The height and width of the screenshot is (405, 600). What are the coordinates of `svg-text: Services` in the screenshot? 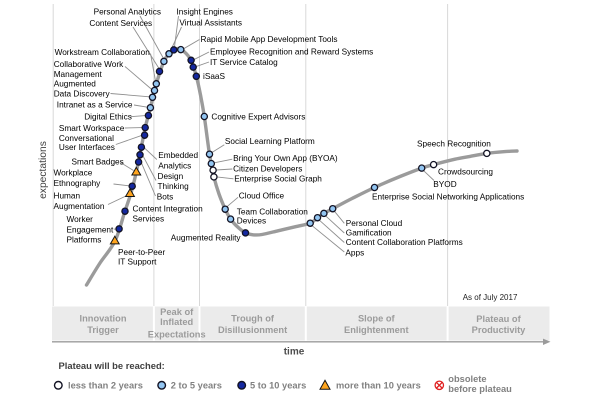 It's located at (149, 218).